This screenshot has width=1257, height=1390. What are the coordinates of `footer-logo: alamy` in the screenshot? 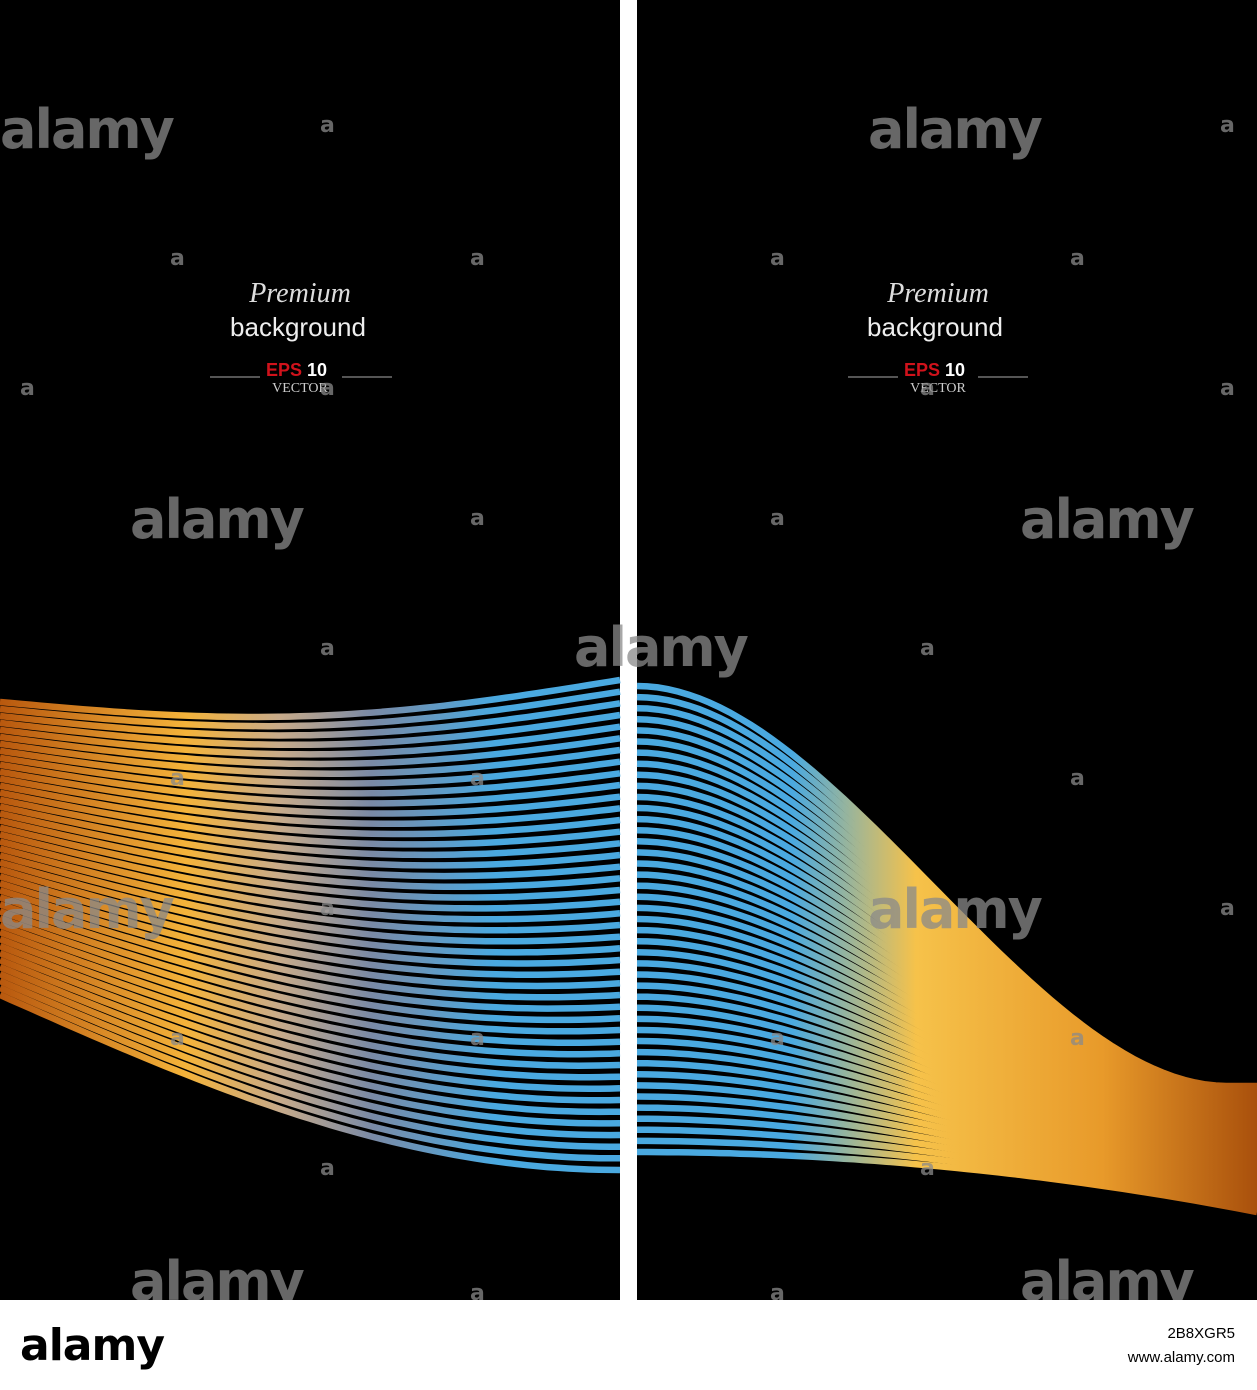 It's located at (92, 1345).